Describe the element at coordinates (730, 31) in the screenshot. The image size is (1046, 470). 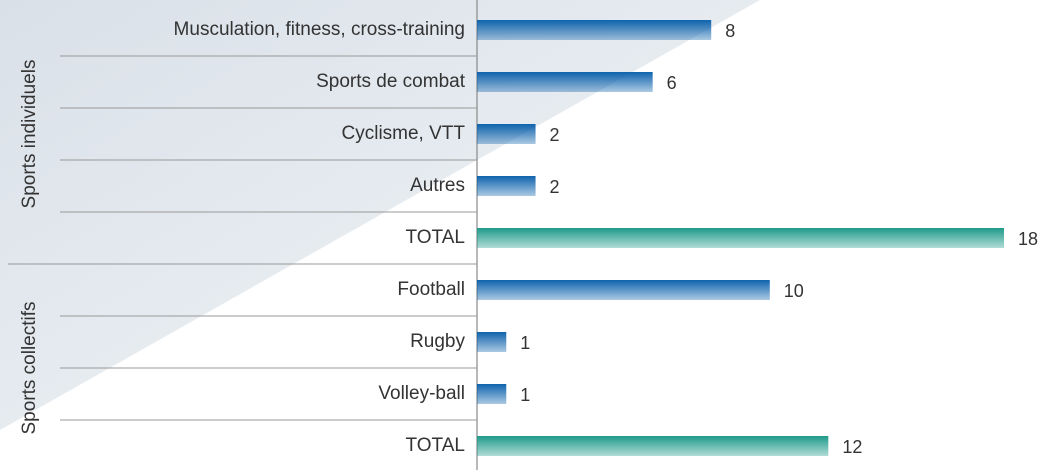
I see `value-label: 8` at that location.